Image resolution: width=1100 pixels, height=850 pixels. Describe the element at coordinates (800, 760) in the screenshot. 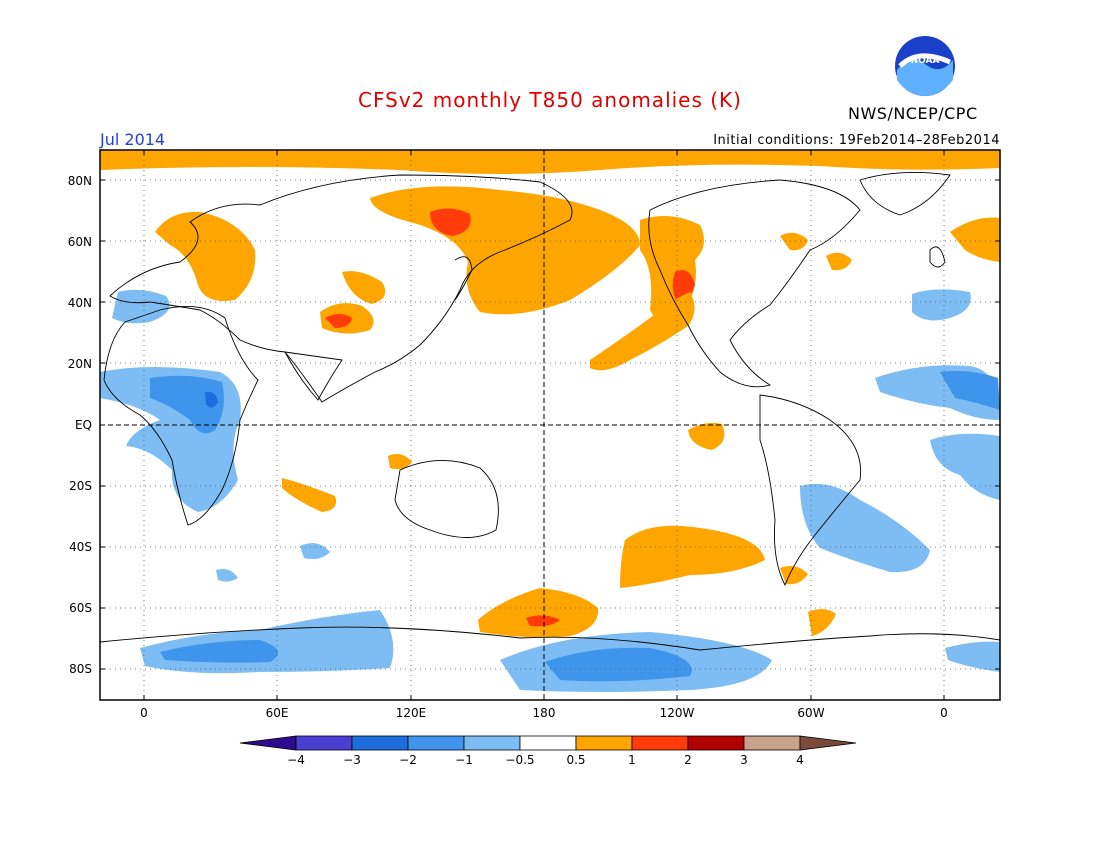

I see `colorbar-label: 4` at that location.